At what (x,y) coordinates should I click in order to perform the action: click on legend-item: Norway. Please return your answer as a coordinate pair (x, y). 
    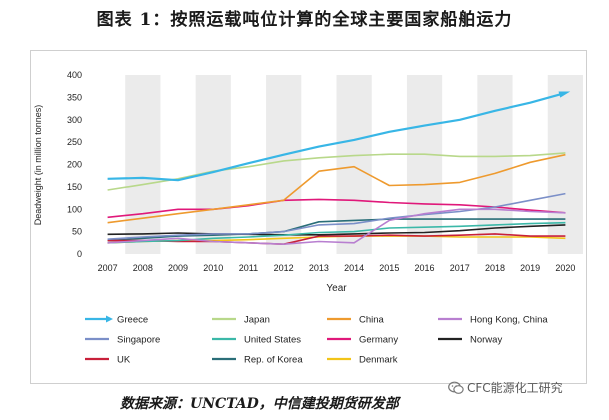
    Looking at the image, I should click on (470, 340).